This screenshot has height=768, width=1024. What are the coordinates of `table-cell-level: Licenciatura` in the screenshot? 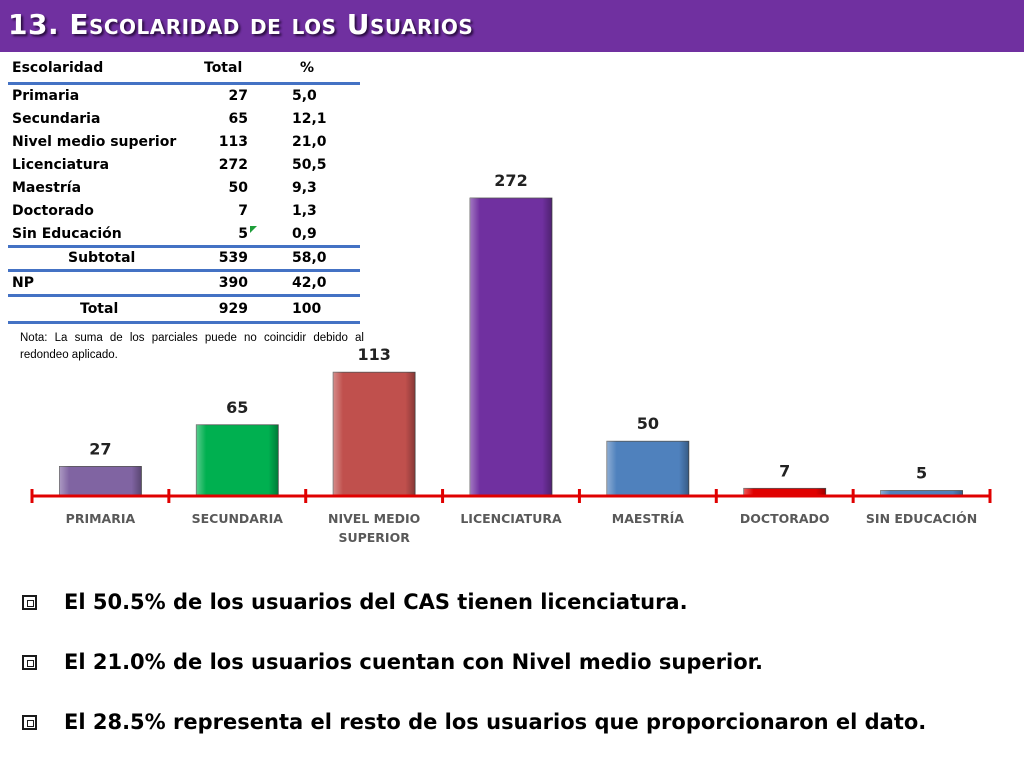 It's located at (61, 165).